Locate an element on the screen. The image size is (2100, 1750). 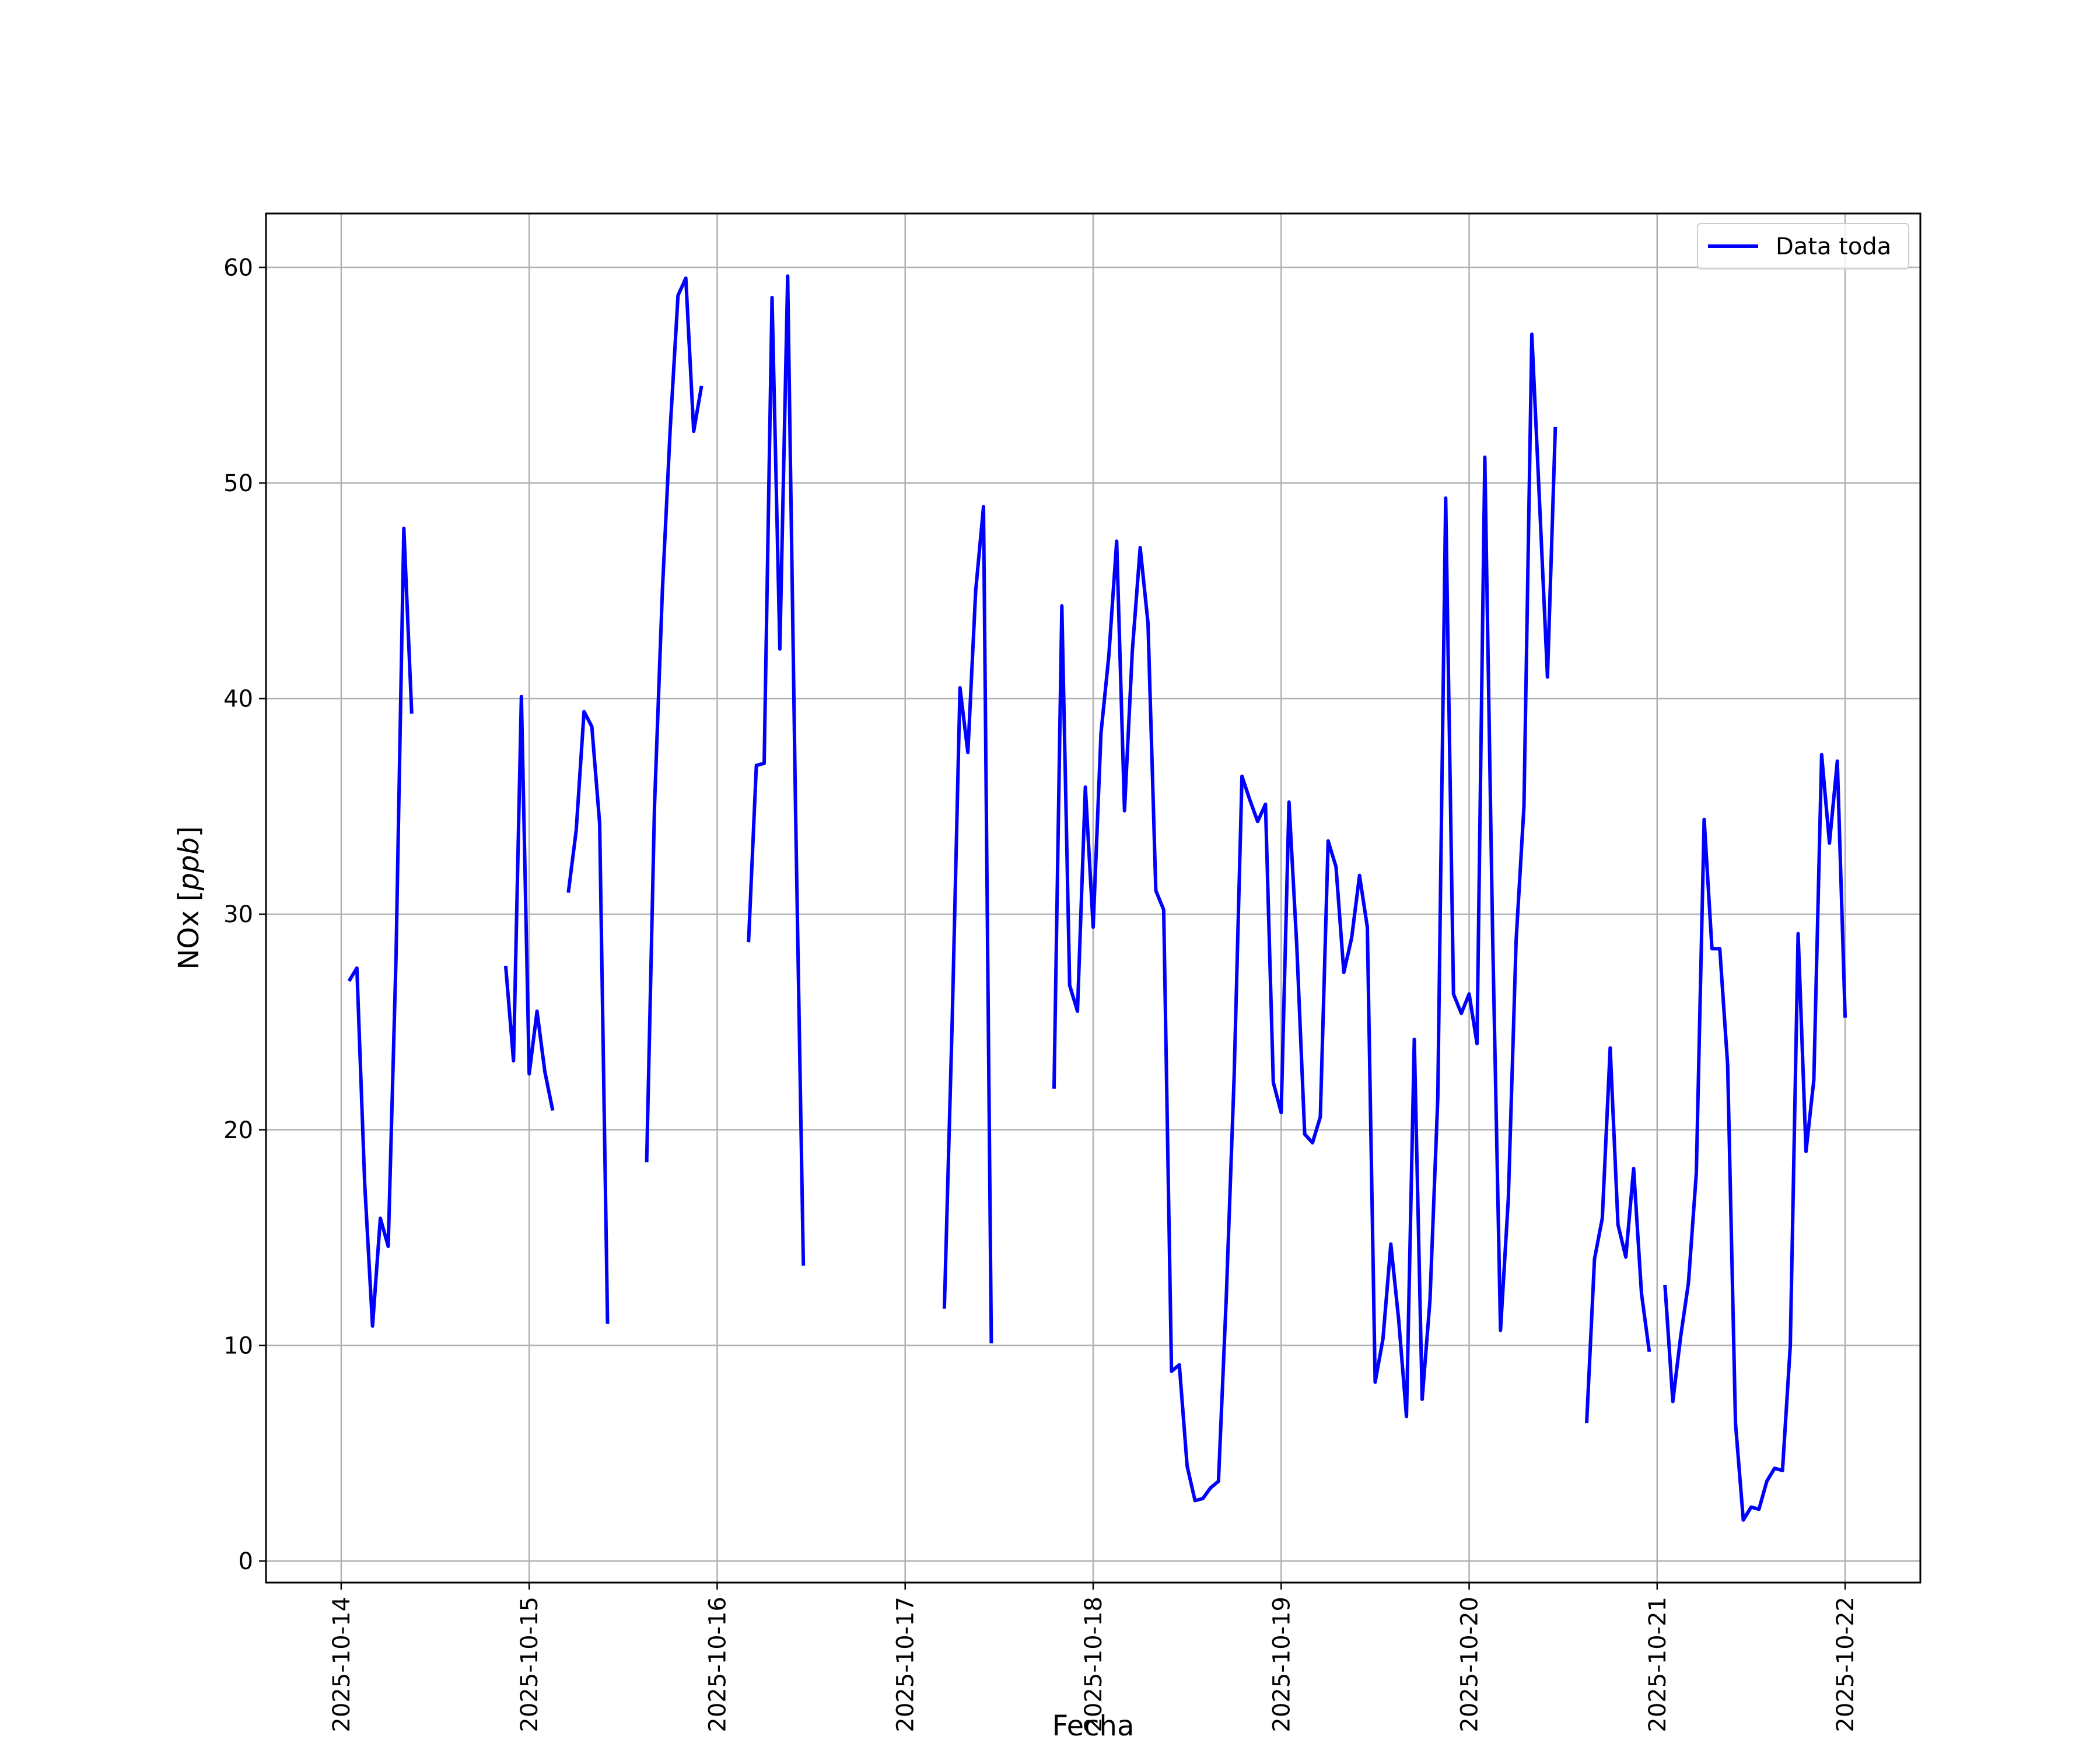
y-axis-ticks: 0 10 20 30 40 50 60 is located at coordinates (244, 914).